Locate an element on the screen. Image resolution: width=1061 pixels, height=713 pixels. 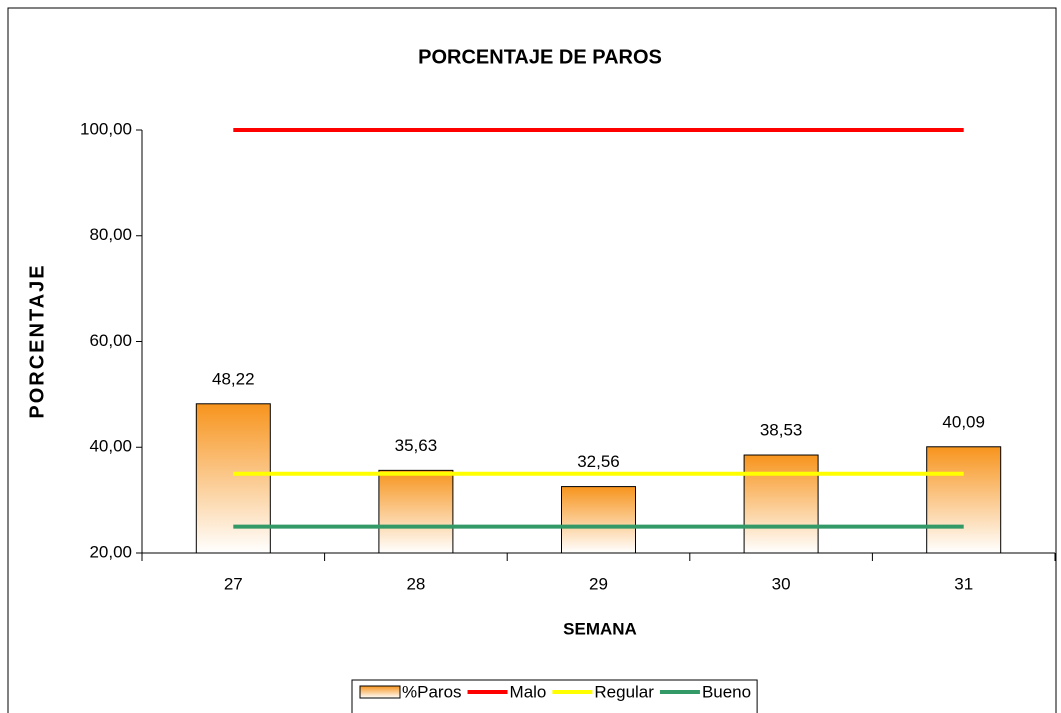
data-label: 40,09 is located at coordinates (963, 421).